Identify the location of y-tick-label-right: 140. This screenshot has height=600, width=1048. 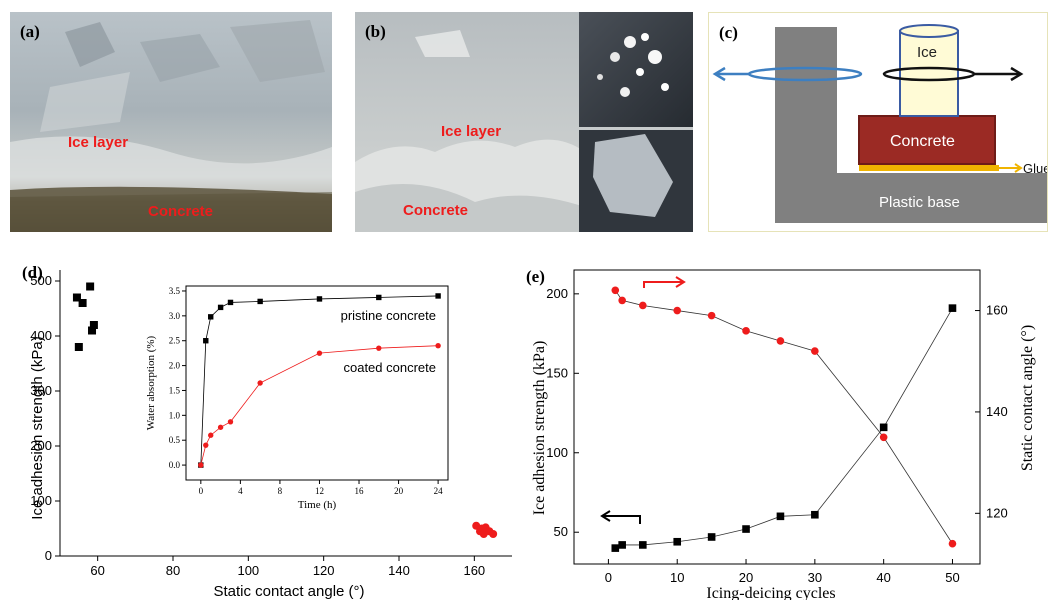
(997, 411).